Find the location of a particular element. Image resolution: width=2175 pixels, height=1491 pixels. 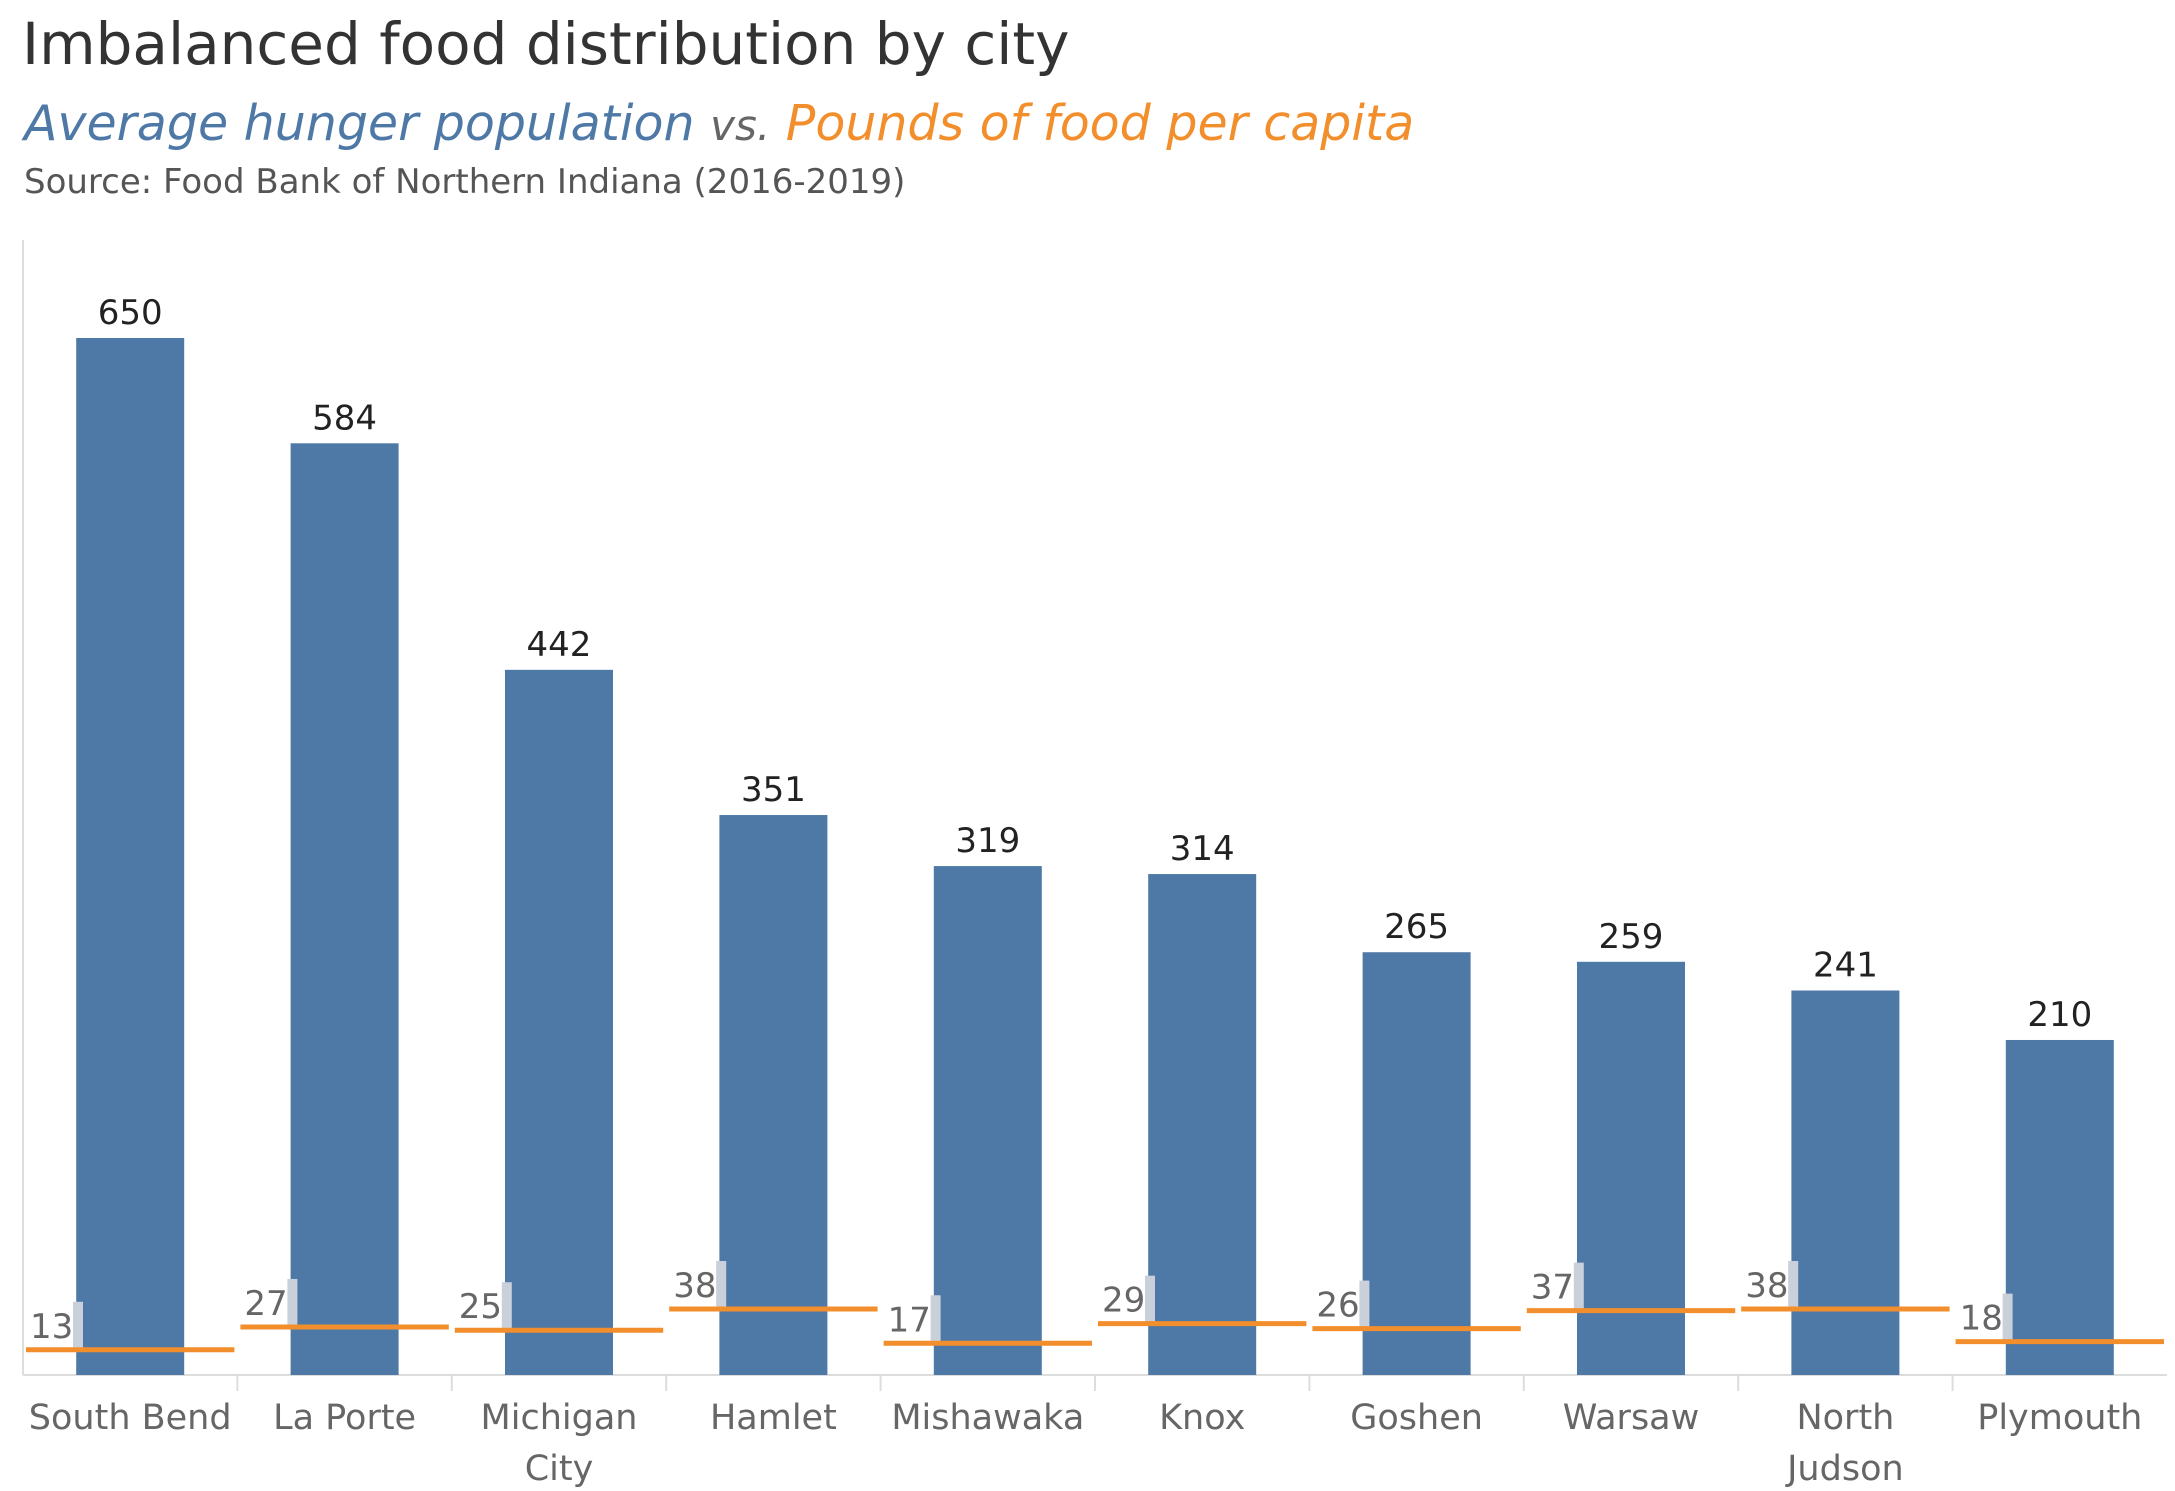

hunger-value-label: 584 is located at coordinates (344, 418).